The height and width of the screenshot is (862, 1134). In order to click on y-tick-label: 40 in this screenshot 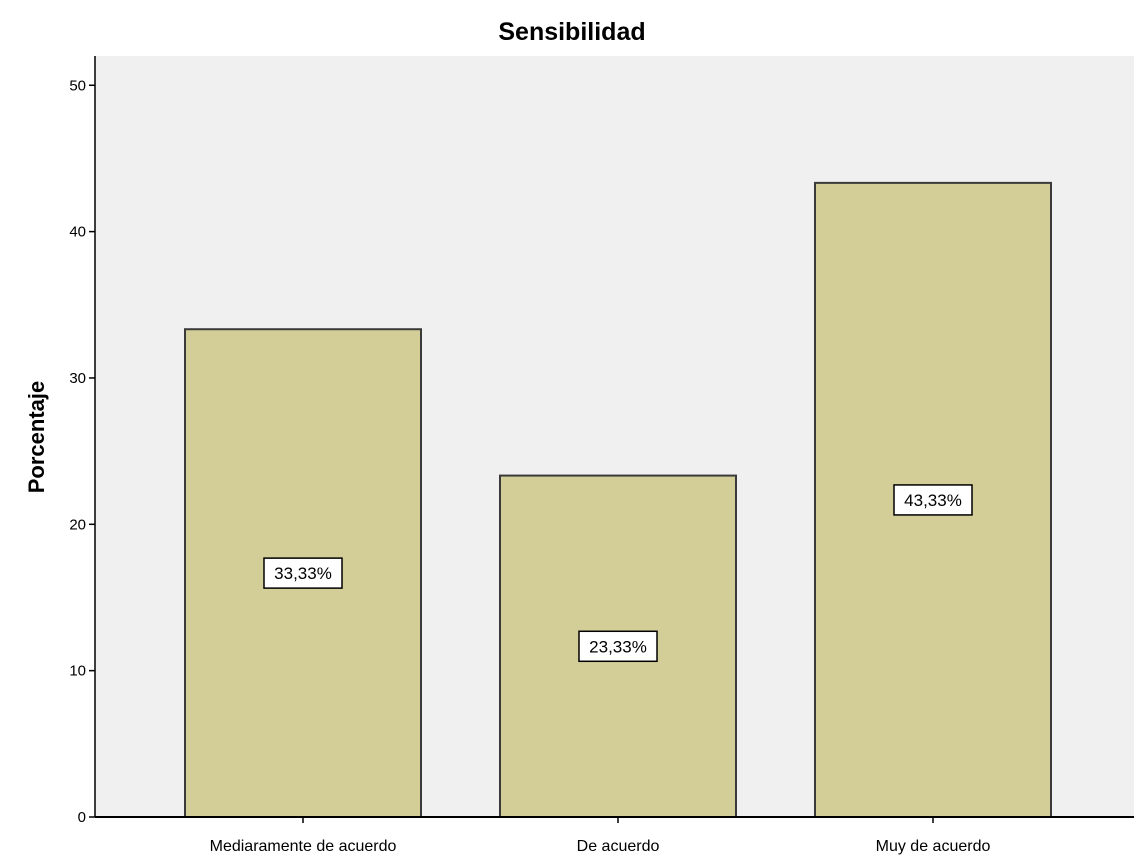, I will do `click(77, 232)`.